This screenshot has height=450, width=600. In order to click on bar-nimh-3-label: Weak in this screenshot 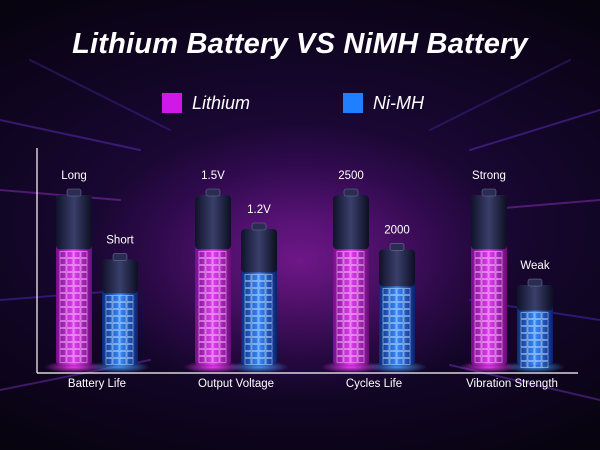, I will do `click(534, 266)`.